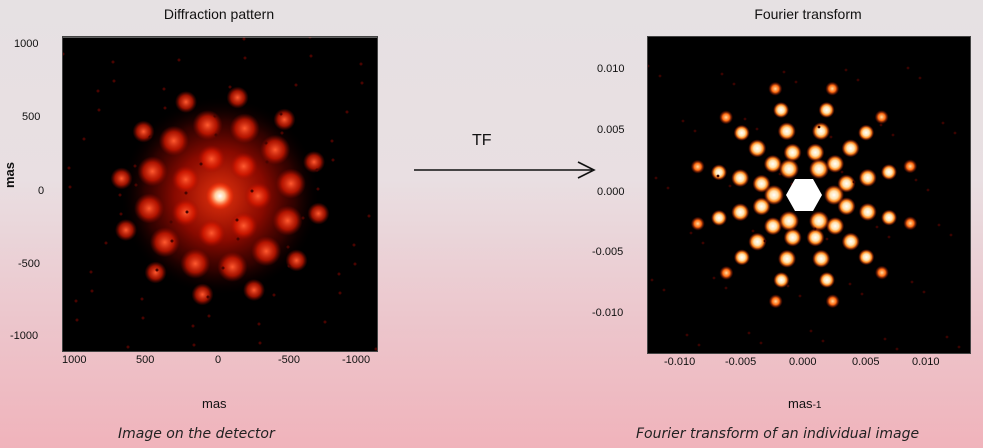 This screenshot has width=983, height=448. I want to click on right-plot-title: Fourier transform, so click(808, 14).